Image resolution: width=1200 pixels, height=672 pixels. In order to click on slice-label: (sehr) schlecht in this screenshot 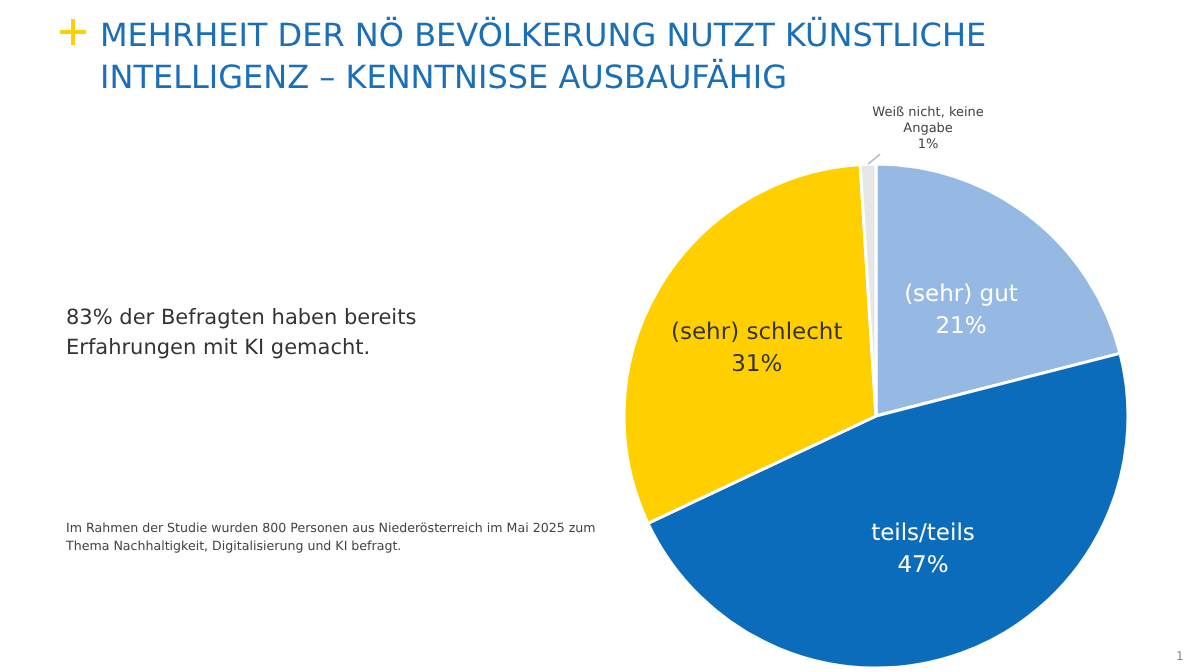, I will do `click(757, 331)`.